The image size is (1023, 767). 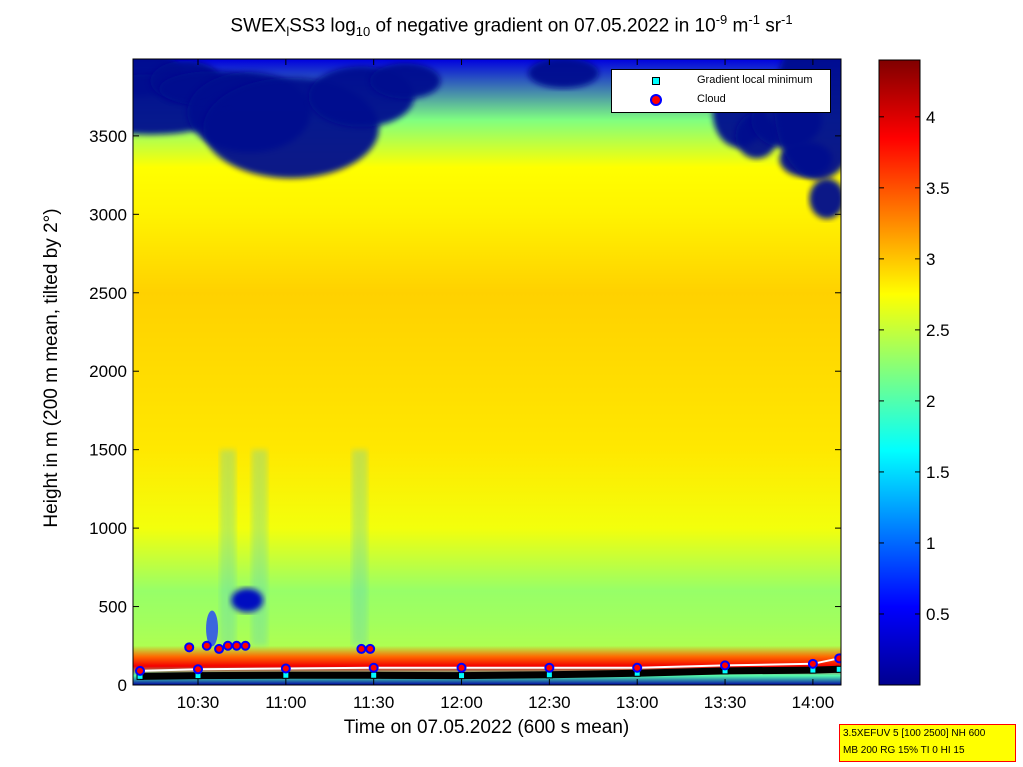 What do you see at coordinates (549, 702) in the screenshot?
I see `x-tick-label: 12:30` at bounding box center [549, 702].